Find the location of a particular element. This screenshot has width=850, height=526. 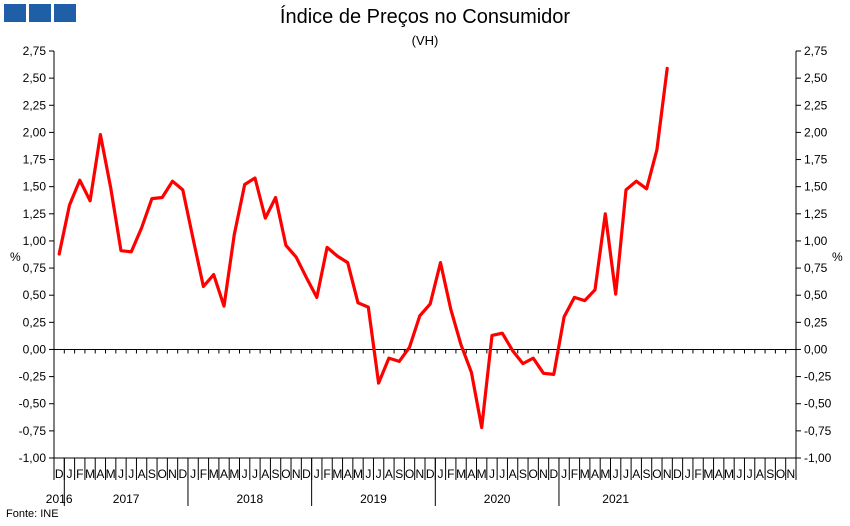

y-tick-label-right: 2,00 is located at coordinates (816, 132).